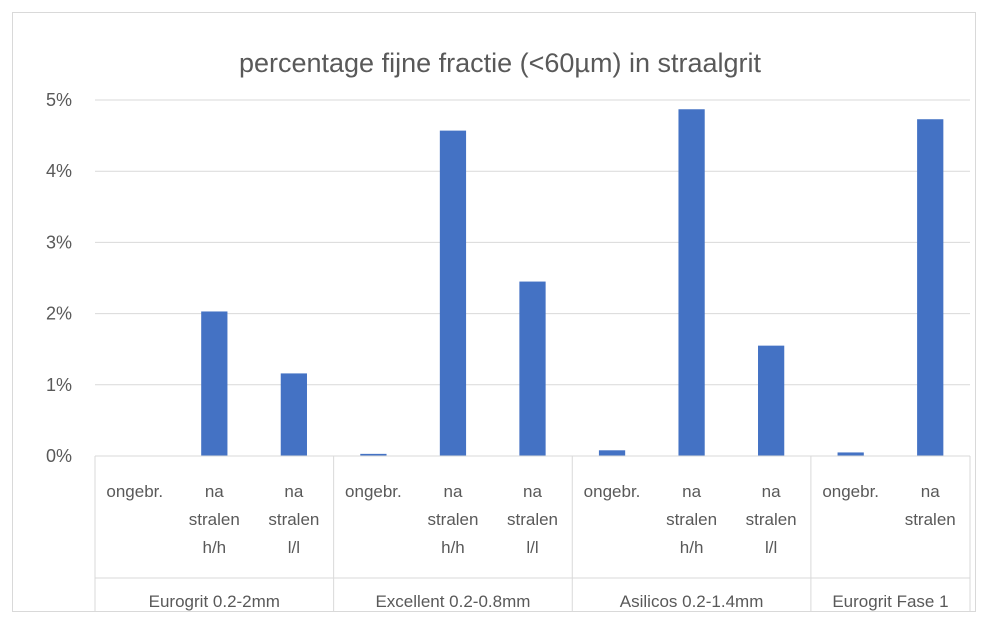  What do you see at coordinates (59, 278) in the screenshot?
I see `y-axis-ticks: 0% 1% 2% 3% 4% 5%` at bounding box center [59, 278].